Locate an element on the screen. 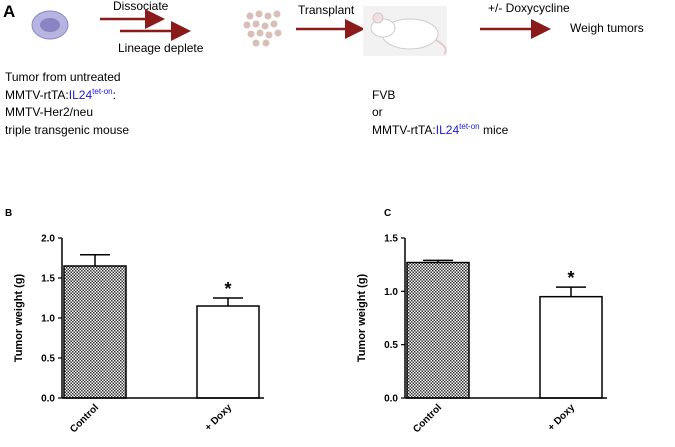 The height and width of the screenshot is (447, 675). mouse is located at coordinates (405, 31).